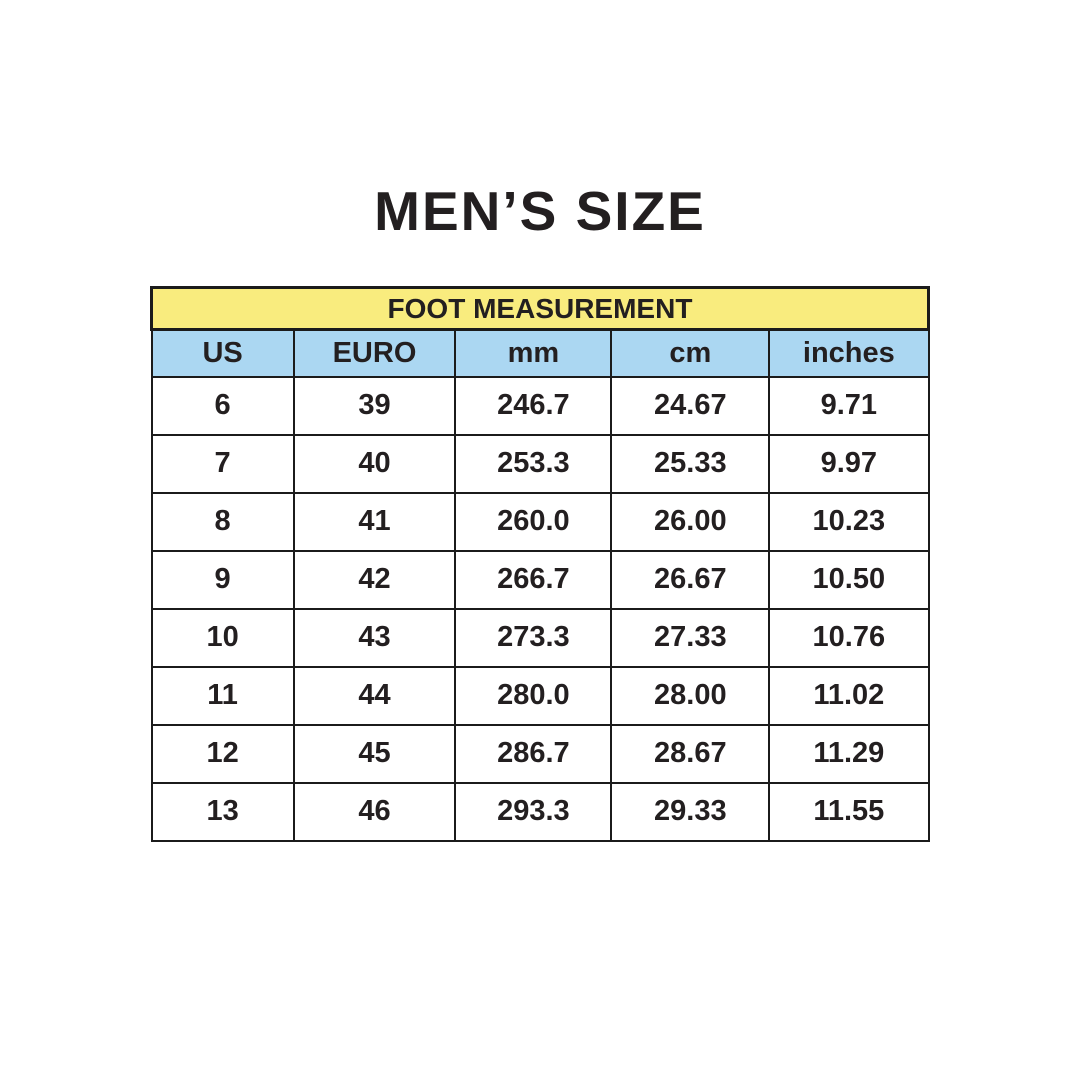 The width and height of the screenshot is (1080, 1080). Describe the element at coordinates (374, 521) in the screenshot. I see `cell-euro: 41` at that location.